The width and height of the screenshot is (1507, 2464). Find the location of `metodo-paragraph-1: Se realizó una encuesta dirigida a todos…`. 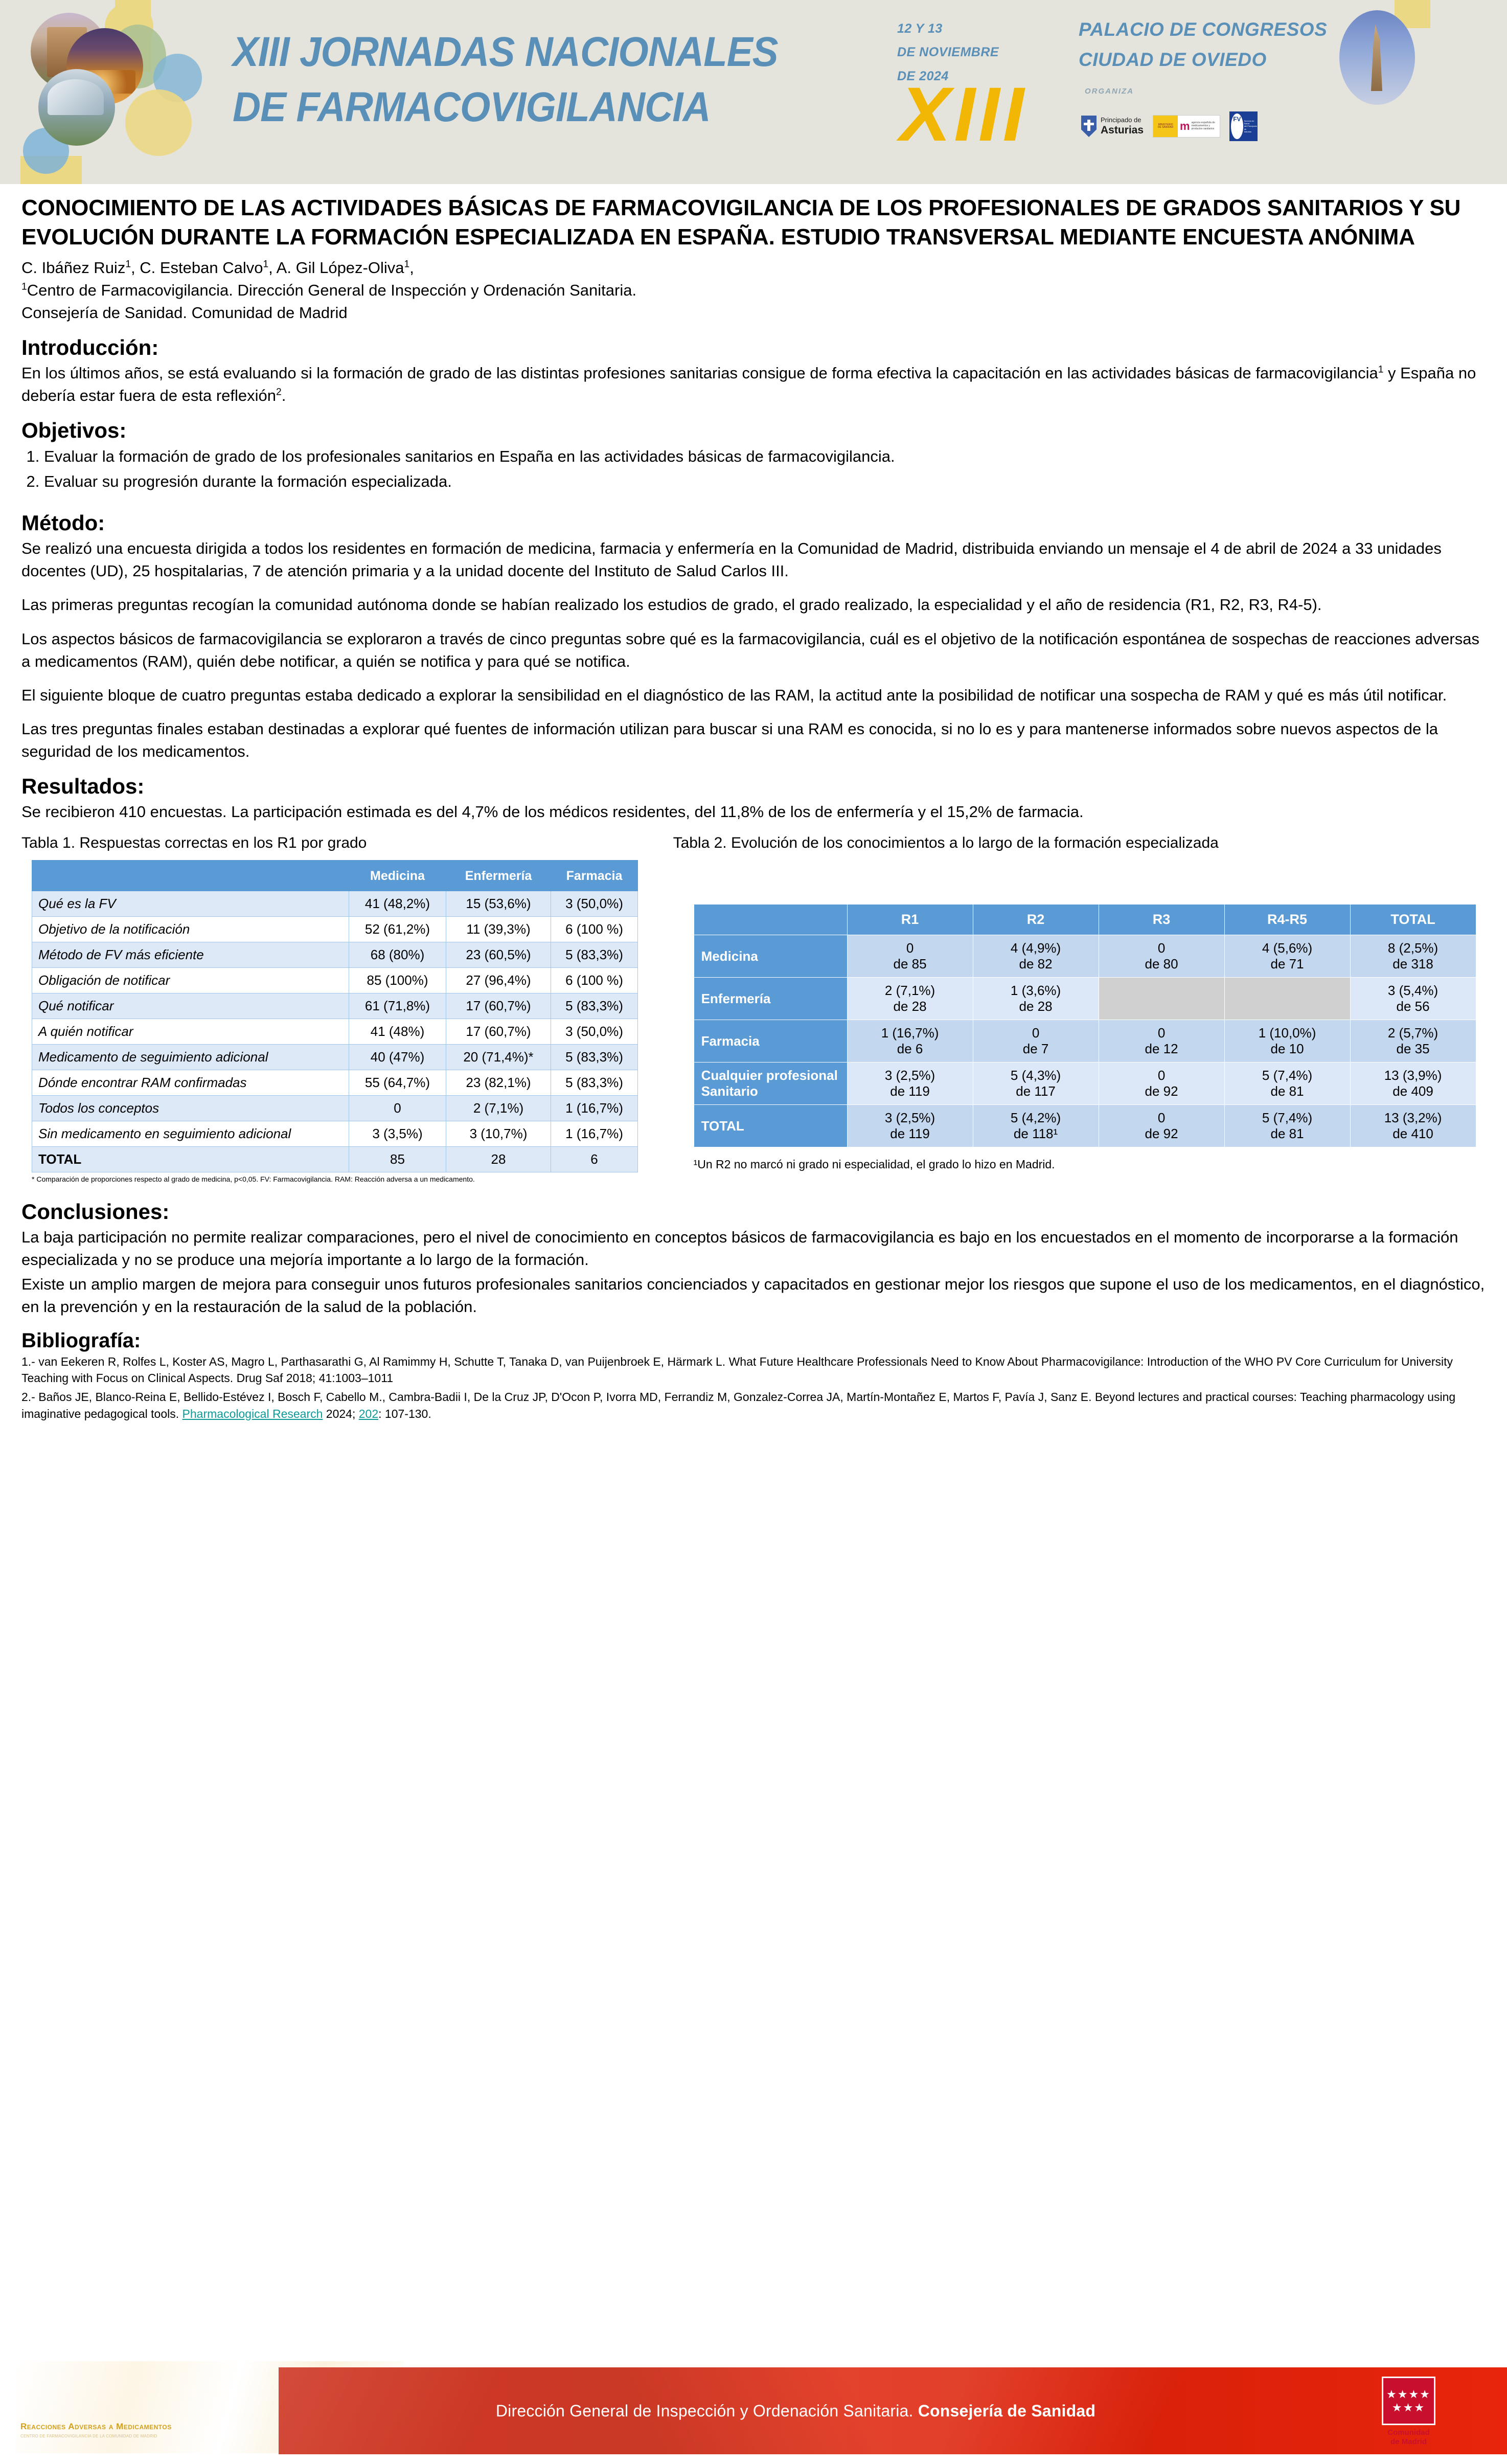

metodo-paragraph-1: Se realizó una encuesta dirigida a todos… is located at coordinates (731, 560).